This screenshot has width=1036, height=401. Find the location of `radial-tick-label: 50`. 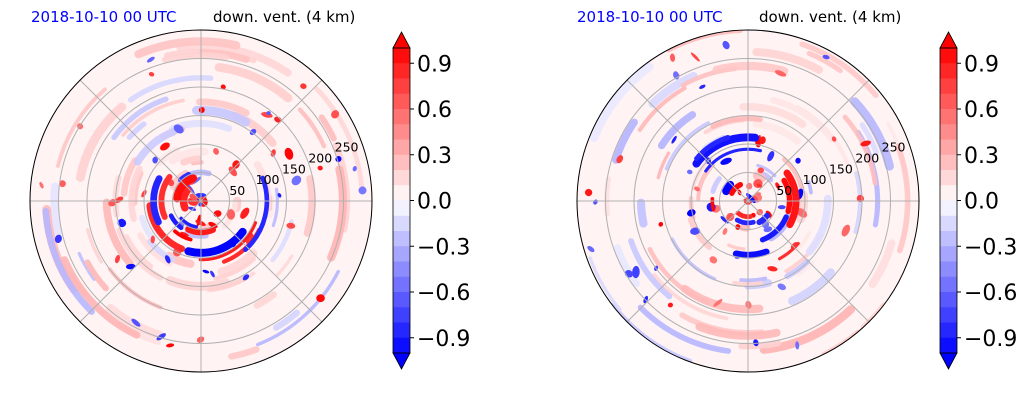

radial-tick-label: 50 is located at coordinates (784, 190).